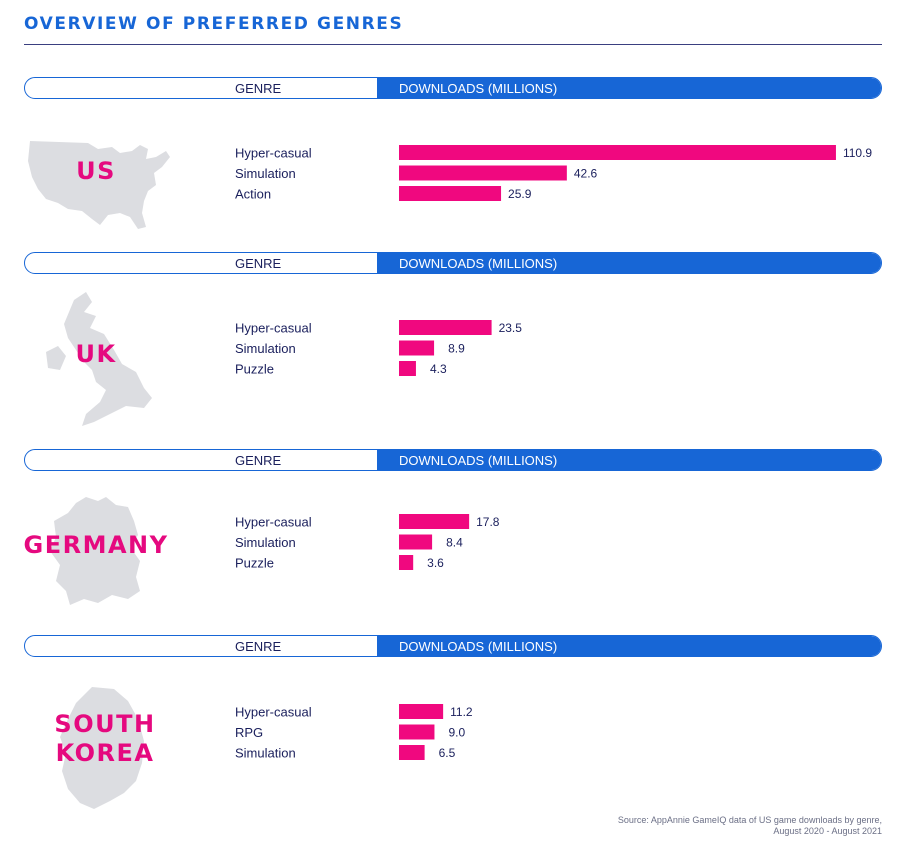 The height and width of the screenshot is (845, 920). Describe the element at coordinates (438, 369) in the screenshot. I see `value-label: 4.3` at that location.